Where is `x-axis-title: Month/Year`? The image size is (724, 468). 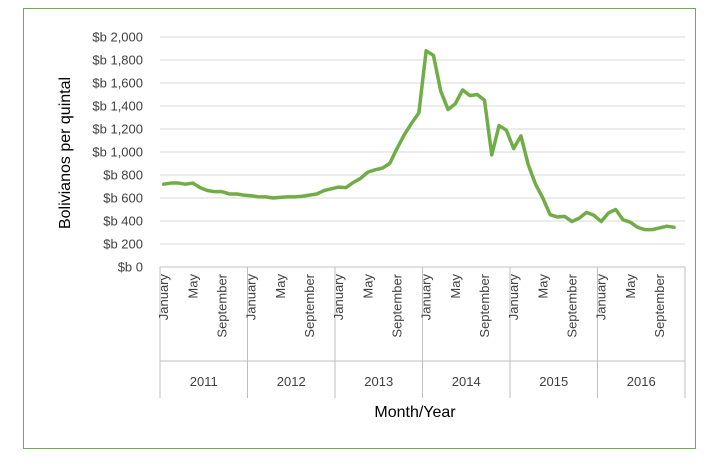 x-axis-title: Month/Year is located at coordinates (415, 412).